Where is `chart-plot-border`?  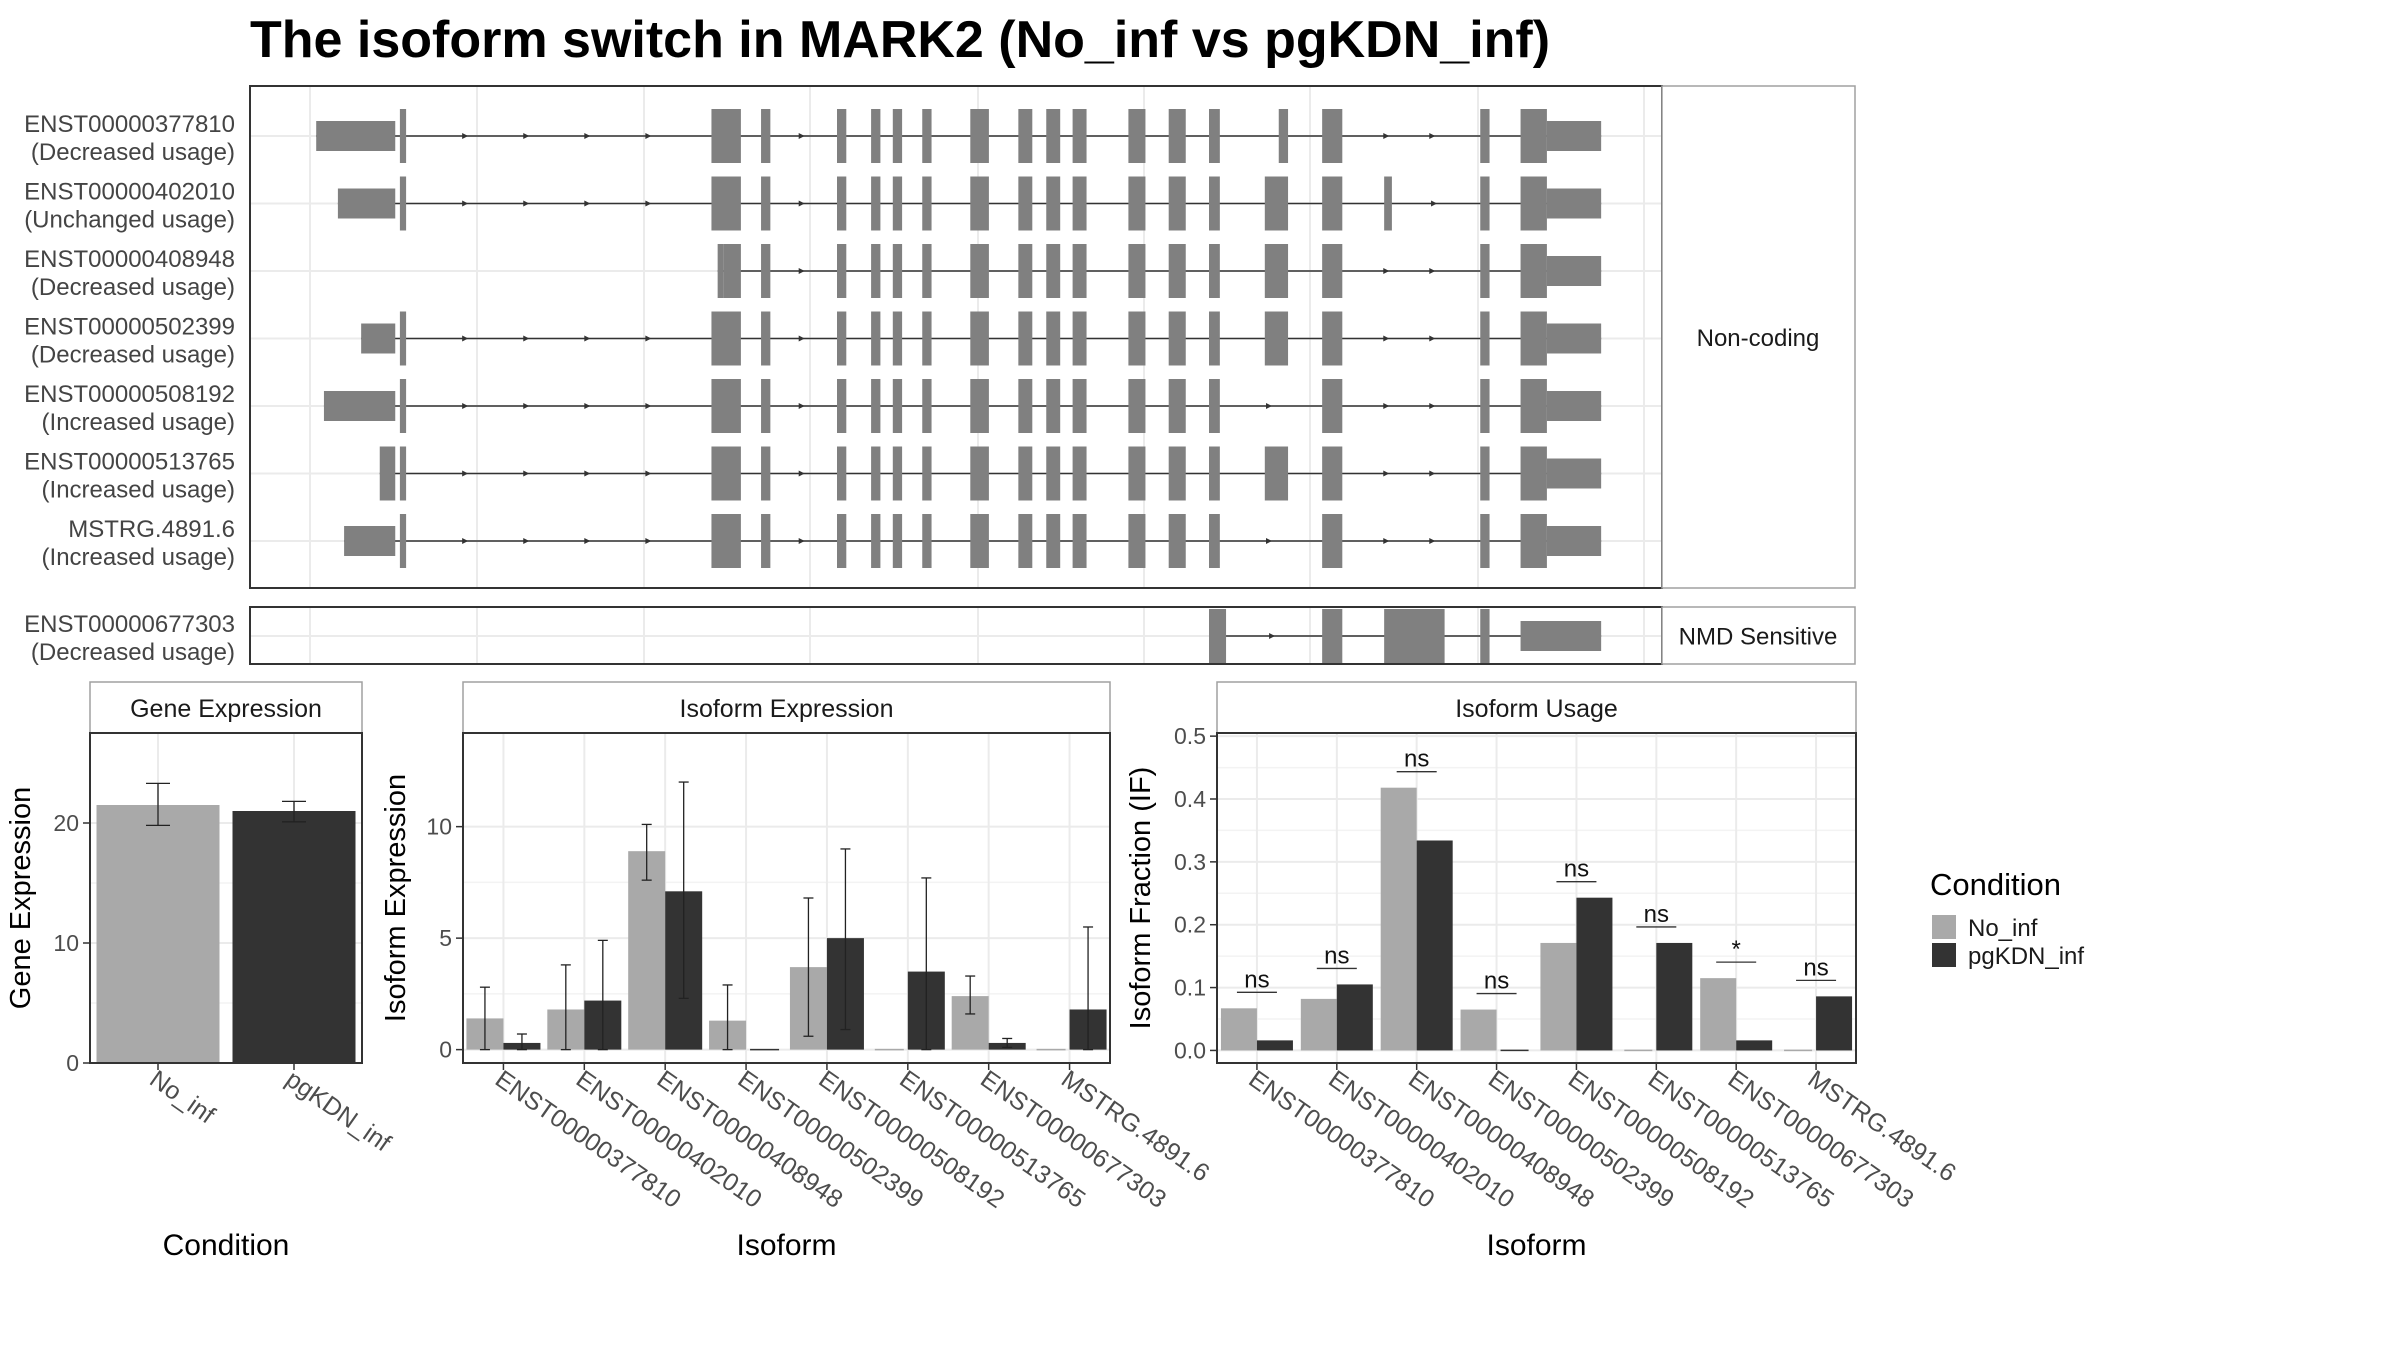 chart-plot-border is located at coordinates (1536, 898).